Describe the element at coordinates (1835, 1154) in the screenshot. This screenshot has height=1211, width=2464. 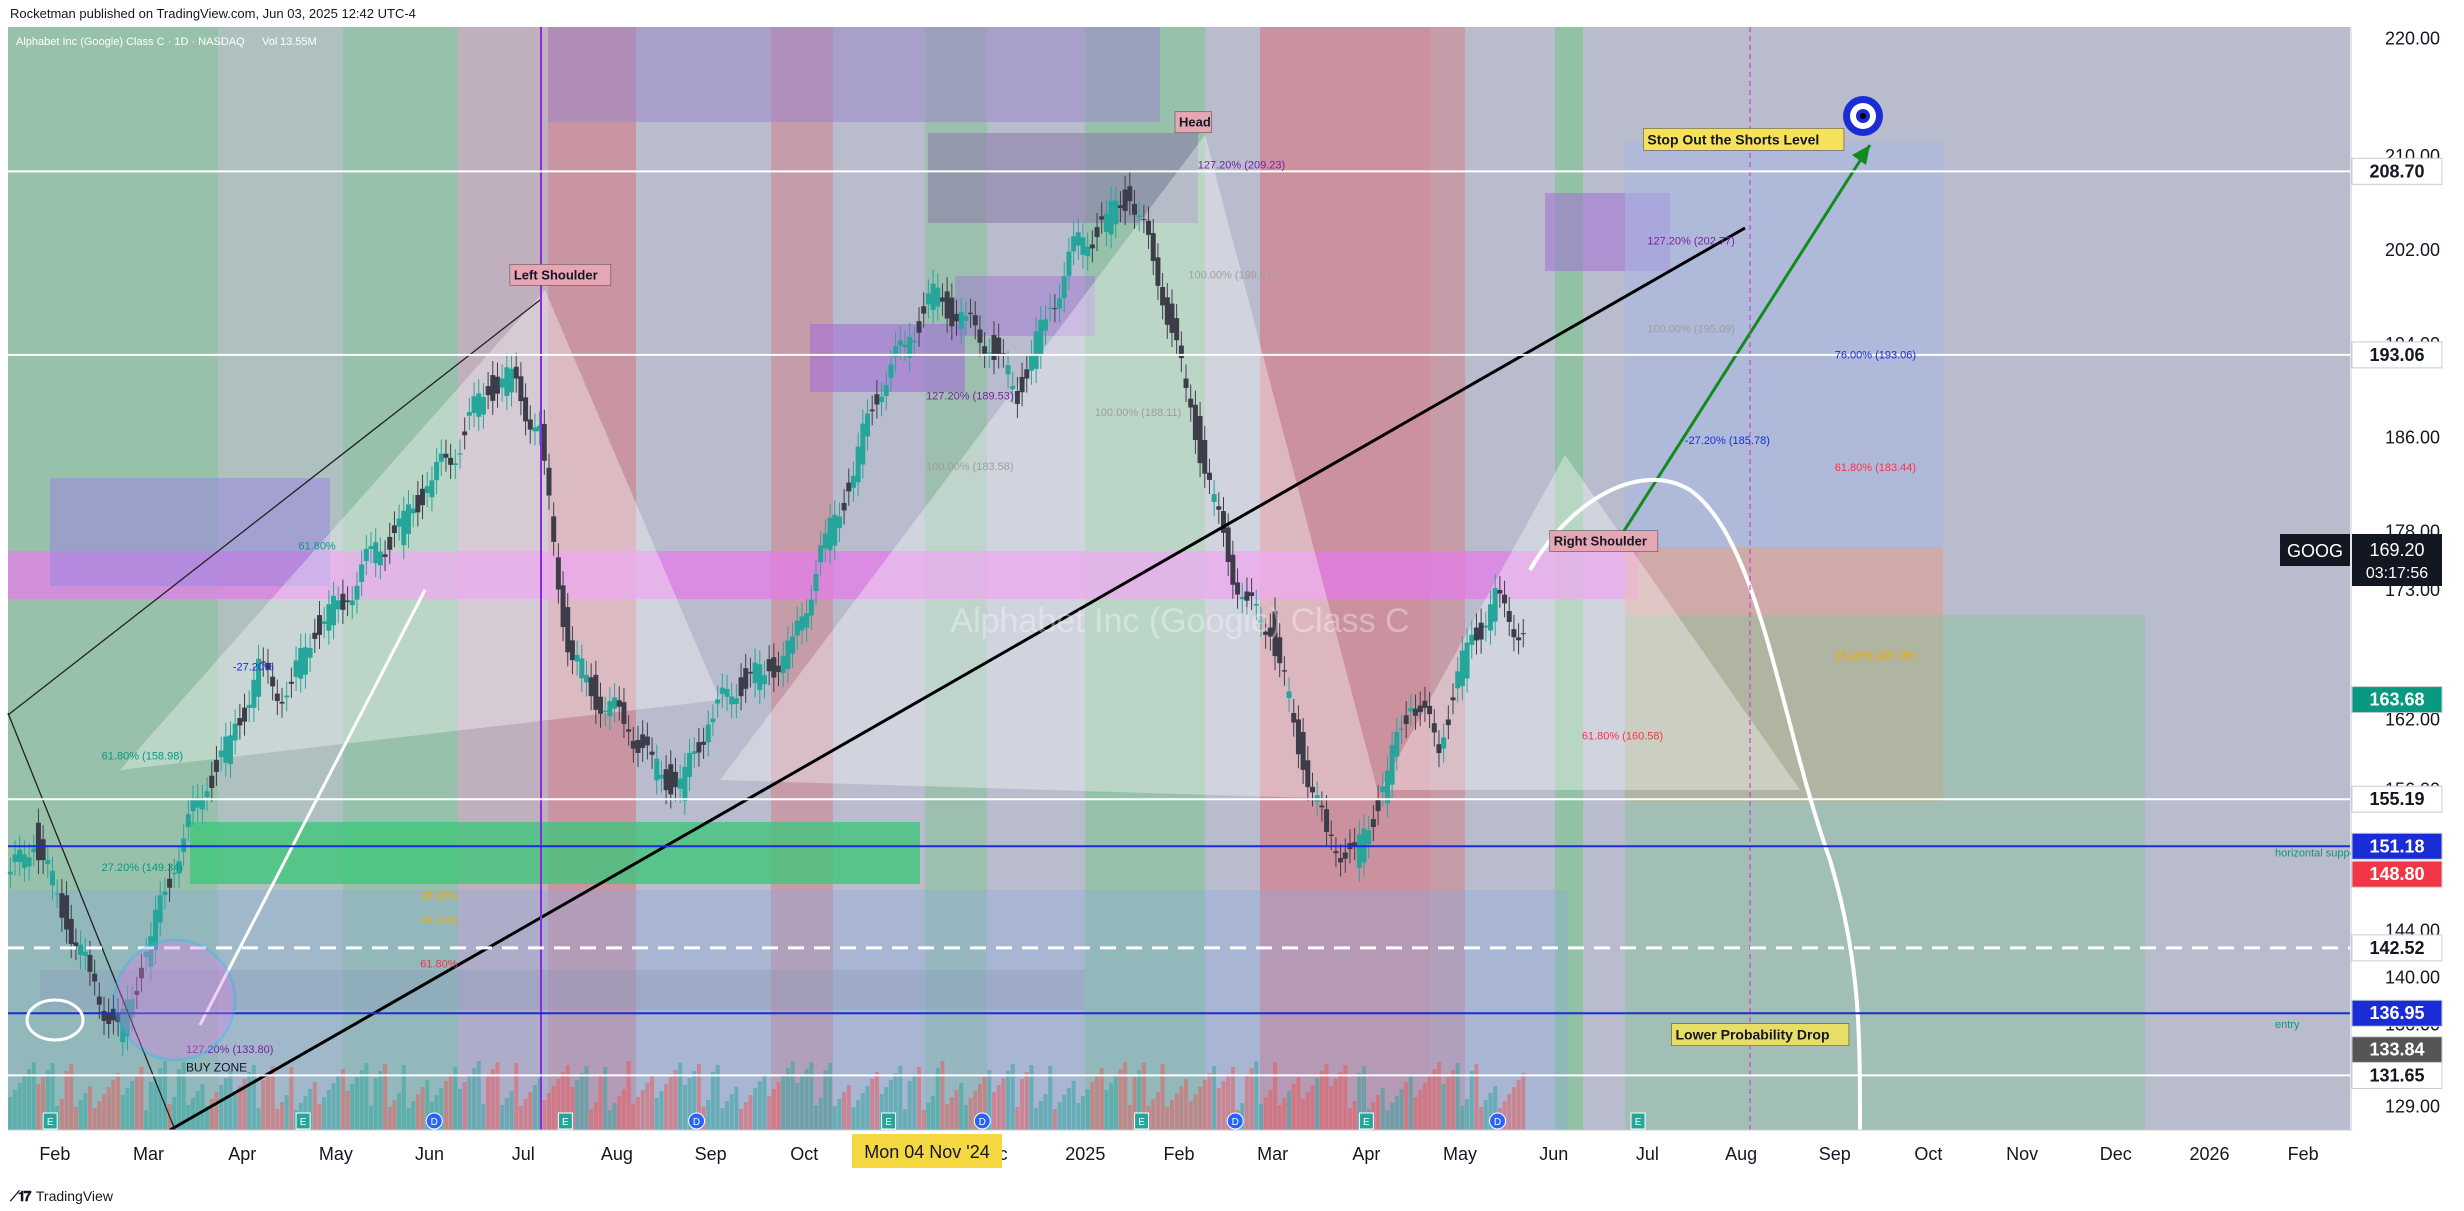
I see `time-tick-label: Sep` at that location.